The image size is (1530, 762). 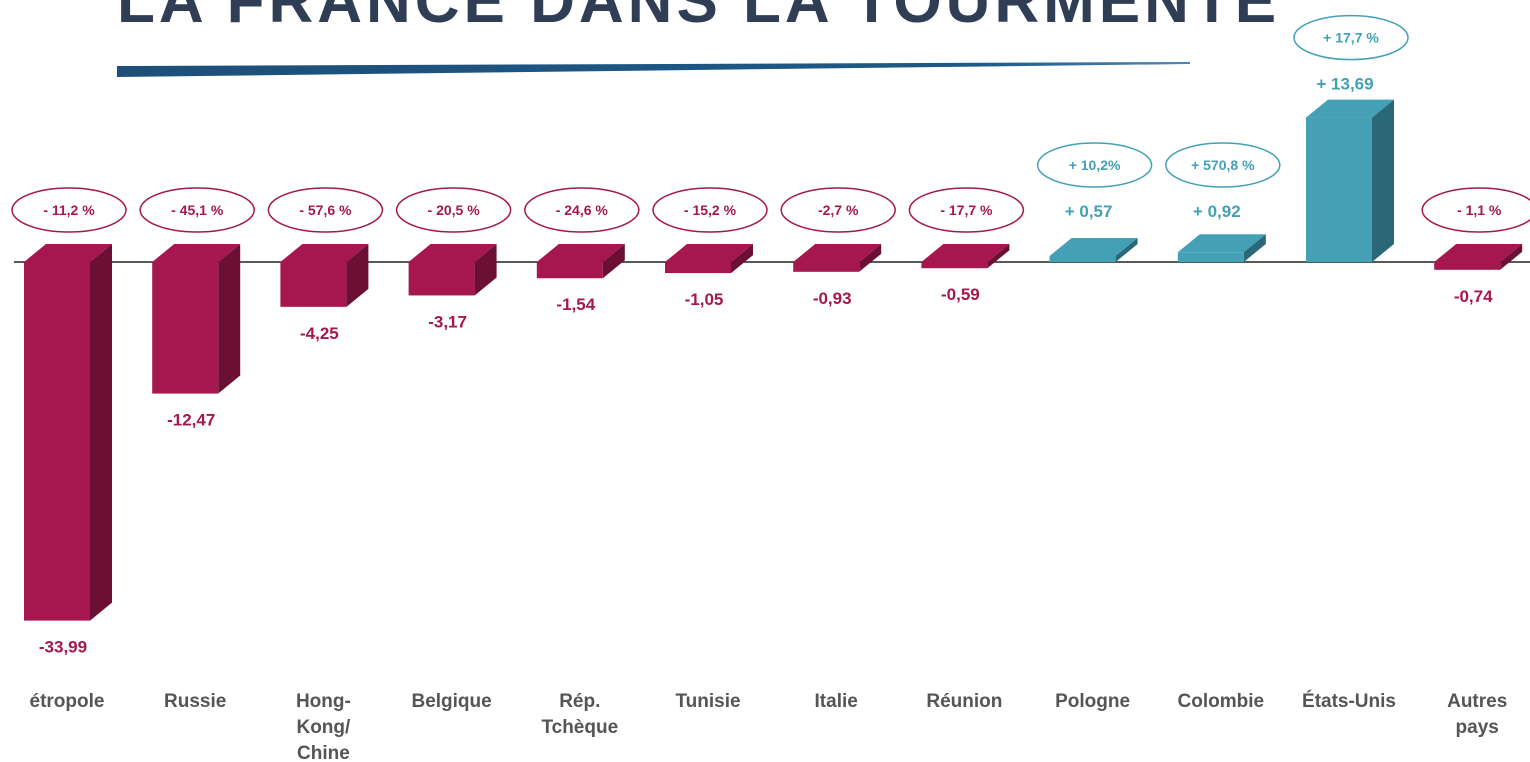 What do you see at coordinates (1344, 84) in the screenshot?
I see `value-label: + 13,69` at bounding box center [1344, 84].